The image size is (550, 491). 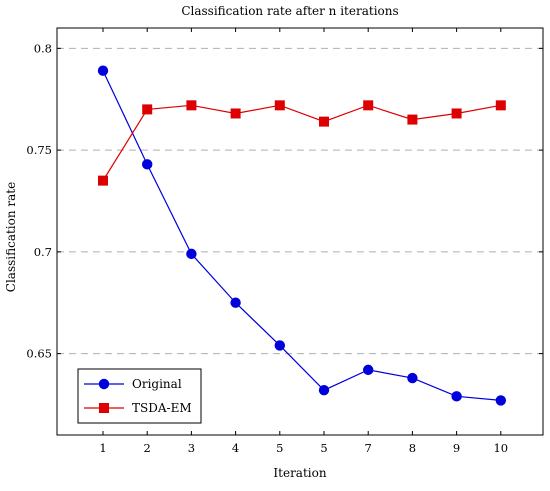 What do you see at coordinates (102, 448) in the screenshot?
I see `x-tick-label: 1` at bounding box center [102, 448].